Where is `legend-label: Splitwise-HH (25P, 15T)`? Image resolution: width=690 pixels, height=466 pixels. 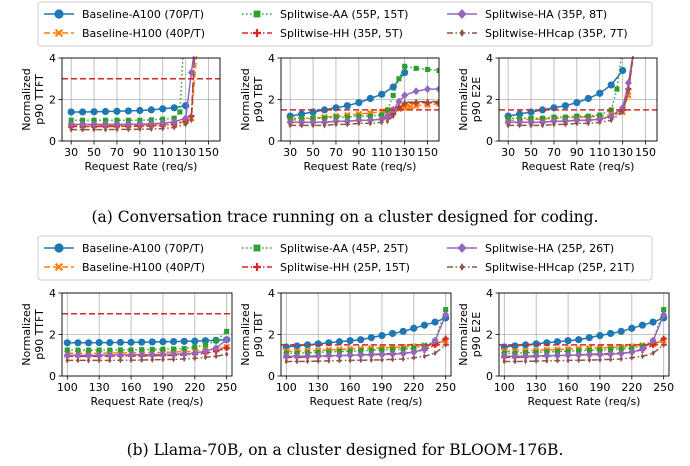 legend-label: Splitwise-HH (25P, 15T) is located at coordinates (345, 267).